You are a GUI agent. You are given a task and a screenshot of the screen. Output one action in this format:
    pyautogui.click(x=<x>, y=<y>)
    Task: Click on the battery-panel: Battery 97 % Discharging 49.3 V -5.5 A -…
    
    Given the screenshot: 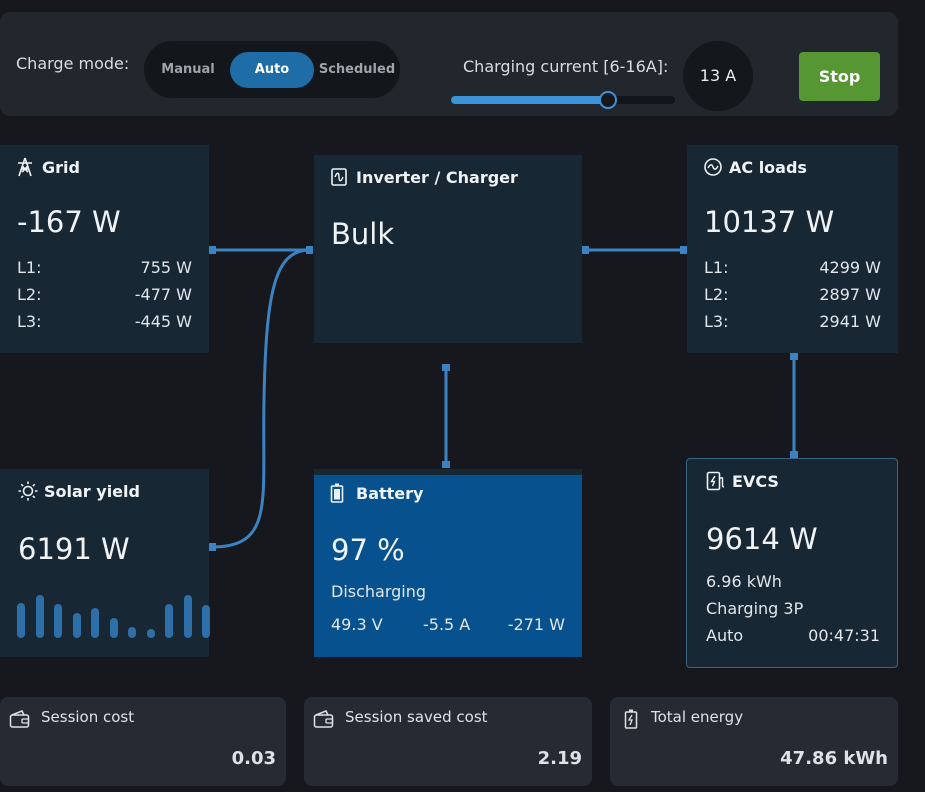 What is the action you would take?
    pyautogui.click(x=448, y=563)
    